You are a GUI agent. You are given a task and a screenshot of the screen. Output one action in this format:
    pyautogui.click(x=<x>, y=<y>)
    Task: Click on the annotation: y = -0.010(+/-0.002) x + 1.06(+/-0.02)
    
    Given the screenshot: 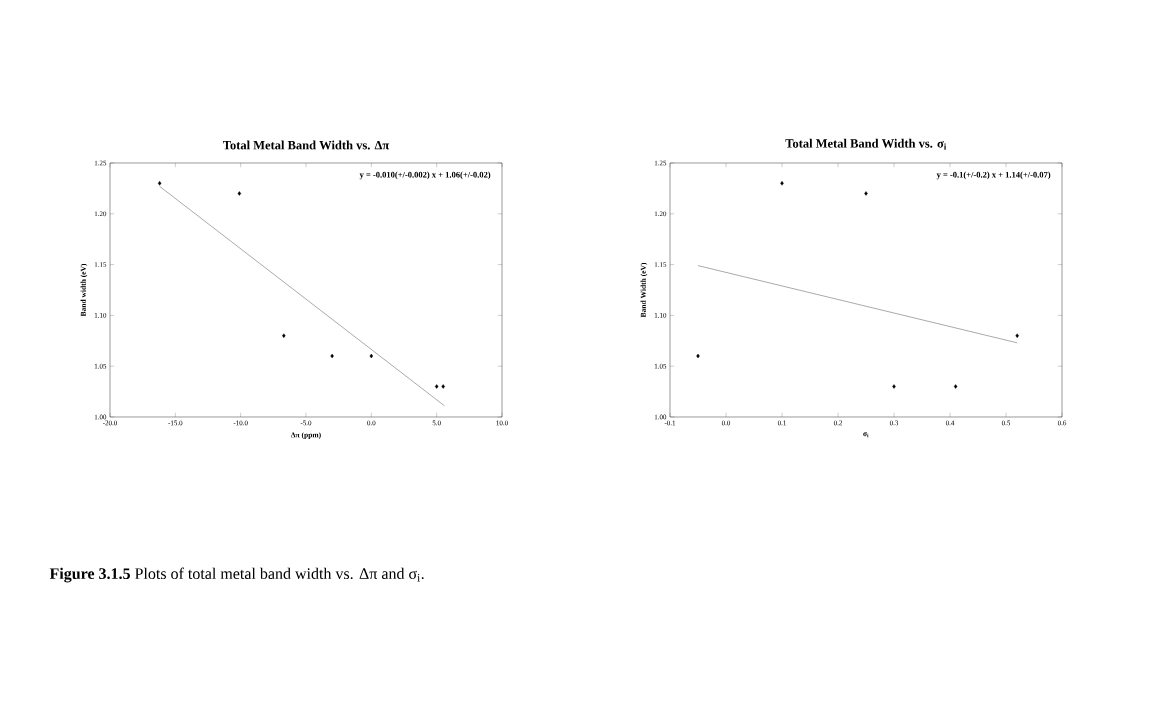 What is the action you would take?
    pyautogui.click(x=425, y=175)
    